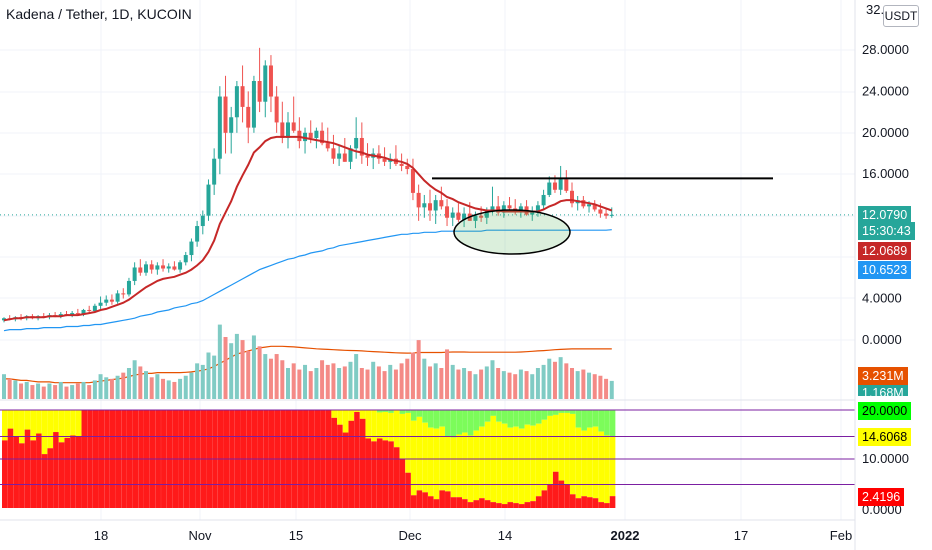  What do you see at coordinates (296, 535) in the screenshot?
I see `time-tick-label: 15` at bounding box center [296, 535].